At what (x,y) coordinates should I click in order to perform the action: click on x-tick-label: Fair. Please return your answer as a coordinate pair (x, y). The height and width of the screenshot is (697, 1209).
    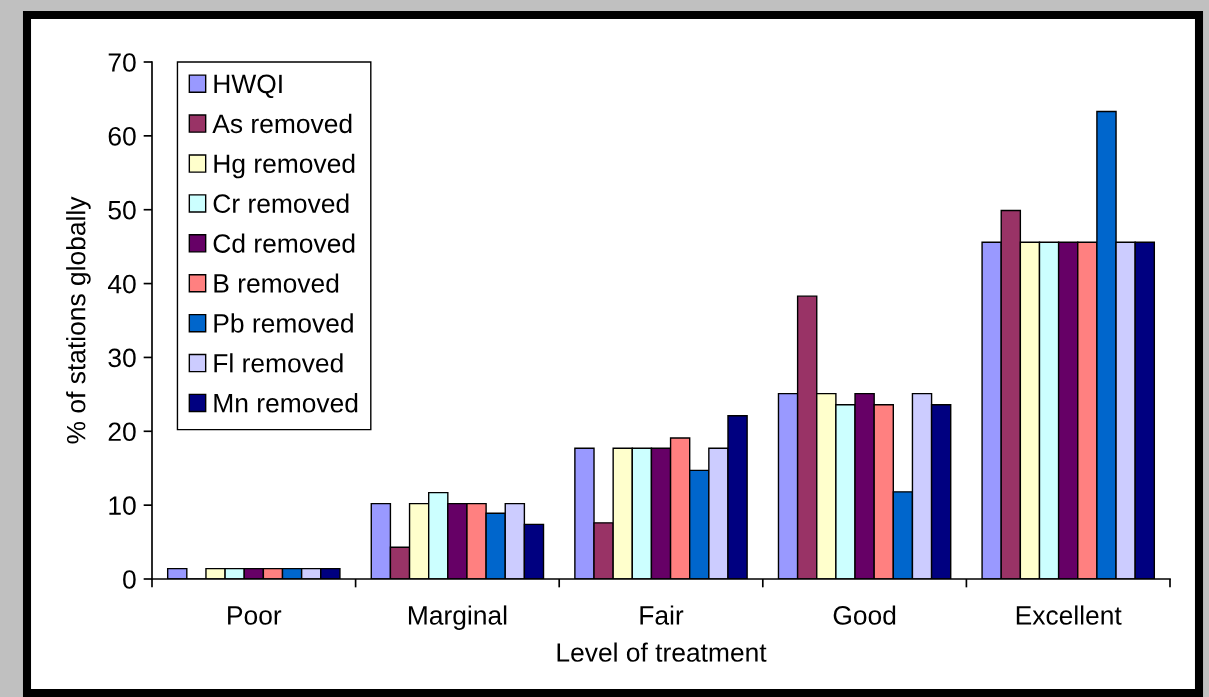
    Looking at the image, I should click on (662, 615).